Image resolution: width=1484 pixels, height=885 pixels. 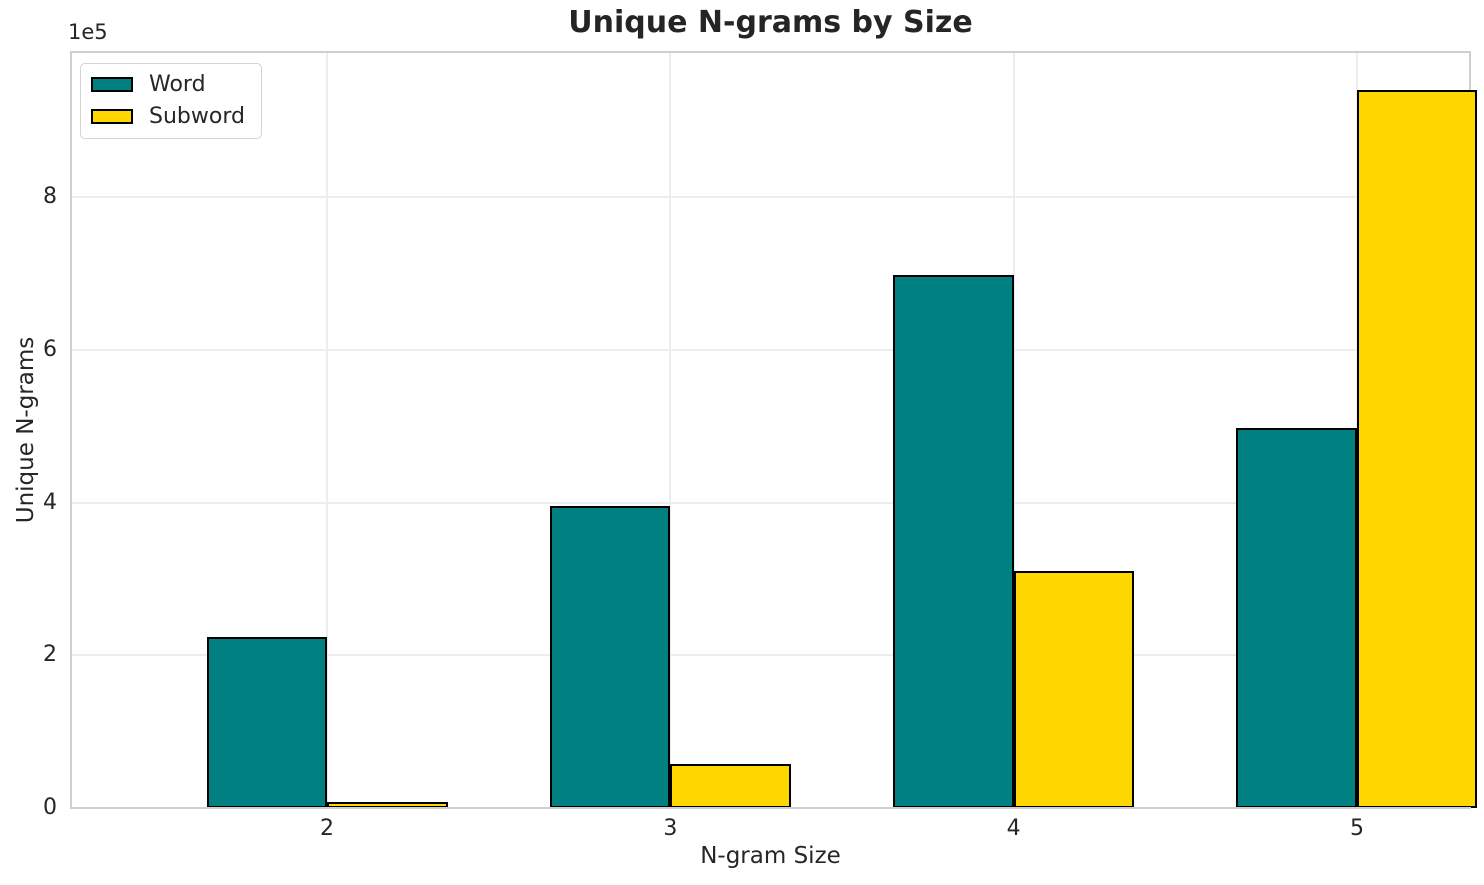 What do you see at coordinates (71, 430) in the screenshot?
I see `axis-spine-left` at bounding box center [71, 430].